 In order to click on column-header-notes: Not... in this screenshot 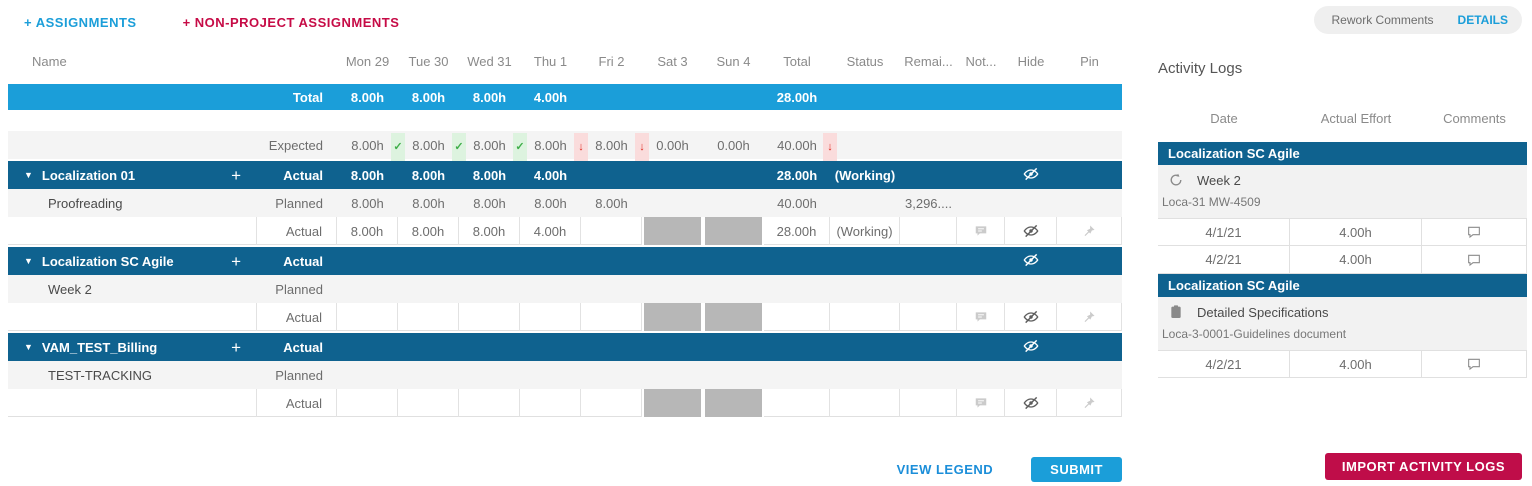, I will do `click(981, 61)`.